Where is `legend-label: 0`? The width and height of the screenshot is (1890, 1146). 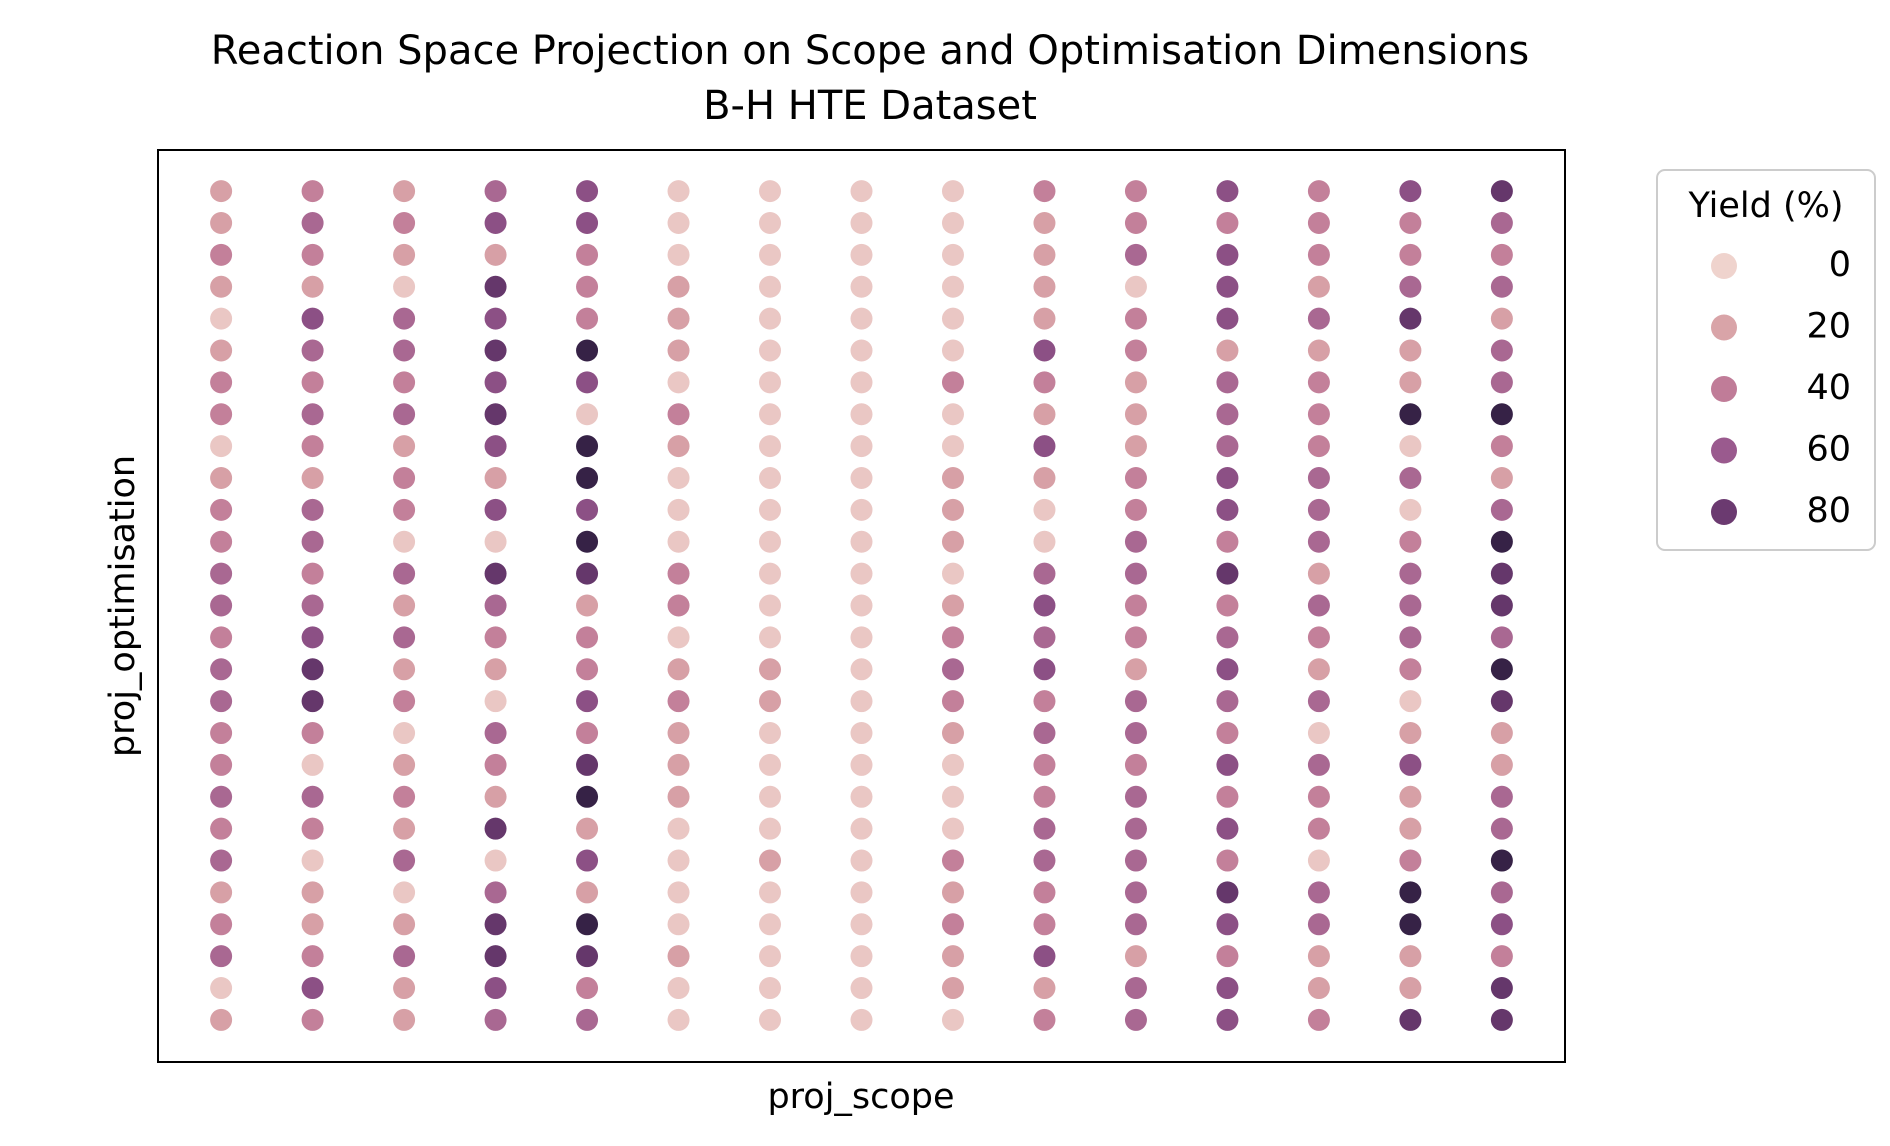
legend-label: 0 is located at coordinates (1840, 265).